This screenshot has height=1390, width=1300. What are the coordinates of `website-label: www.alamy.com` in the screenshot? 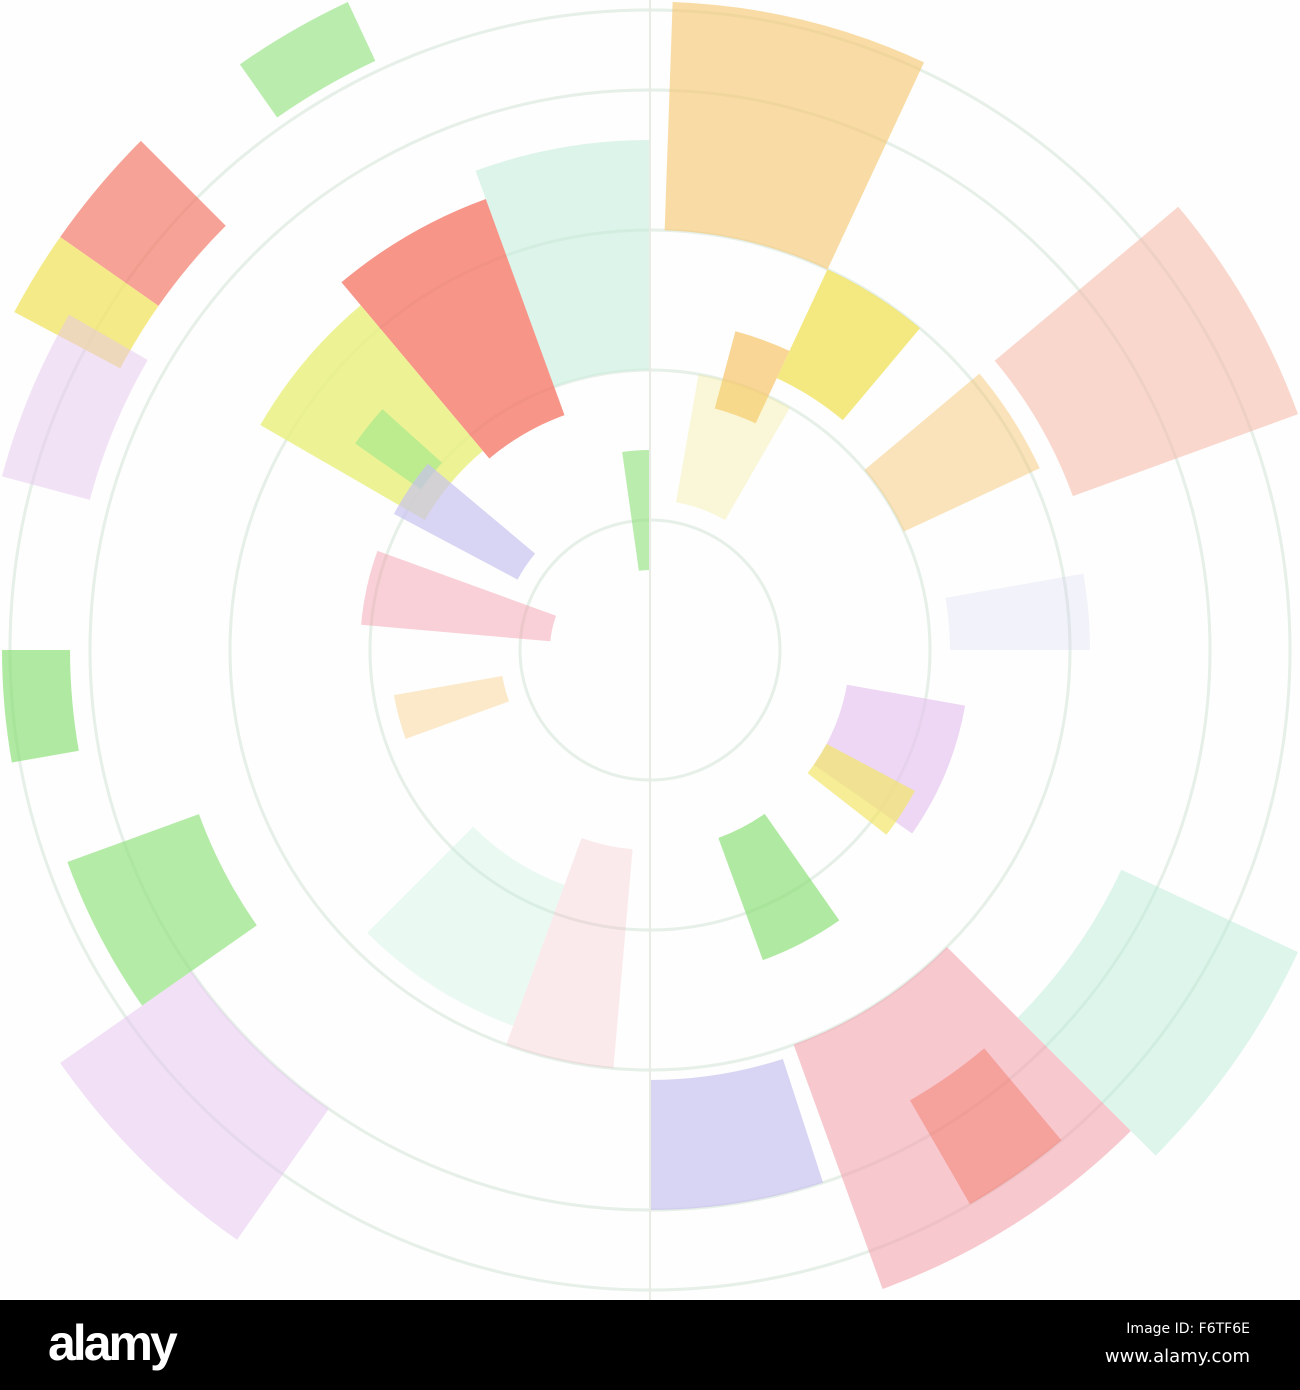 It's located at (1177, 1356).